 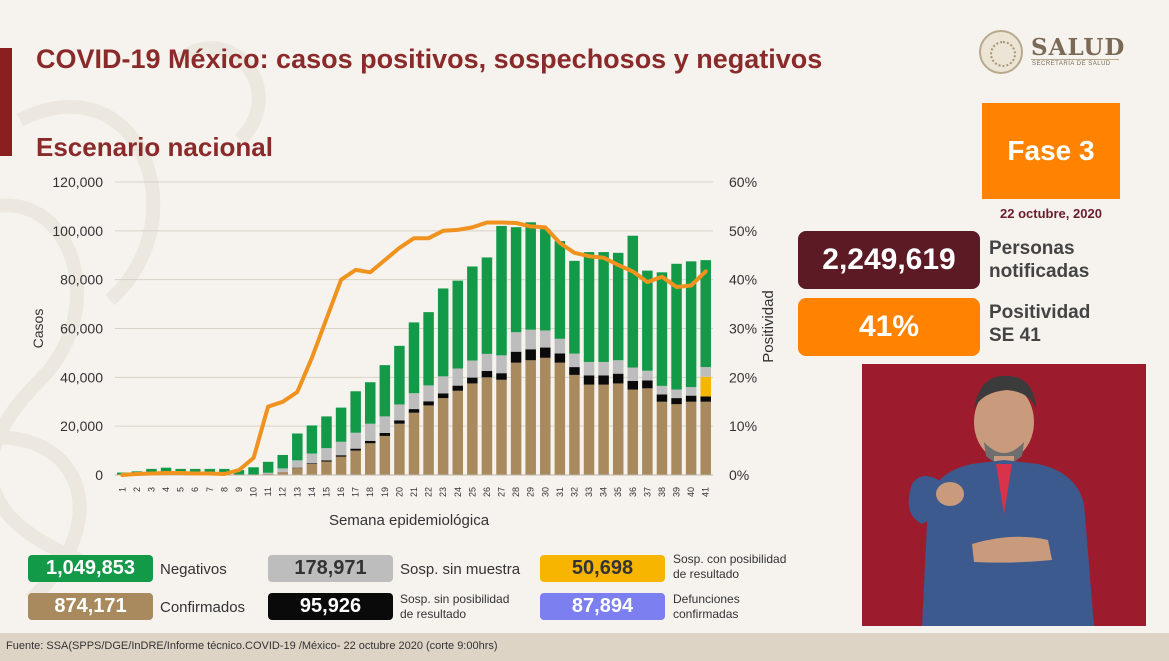 I want to click on notified-label-line1: Personas, so click(x=1032, y=248).